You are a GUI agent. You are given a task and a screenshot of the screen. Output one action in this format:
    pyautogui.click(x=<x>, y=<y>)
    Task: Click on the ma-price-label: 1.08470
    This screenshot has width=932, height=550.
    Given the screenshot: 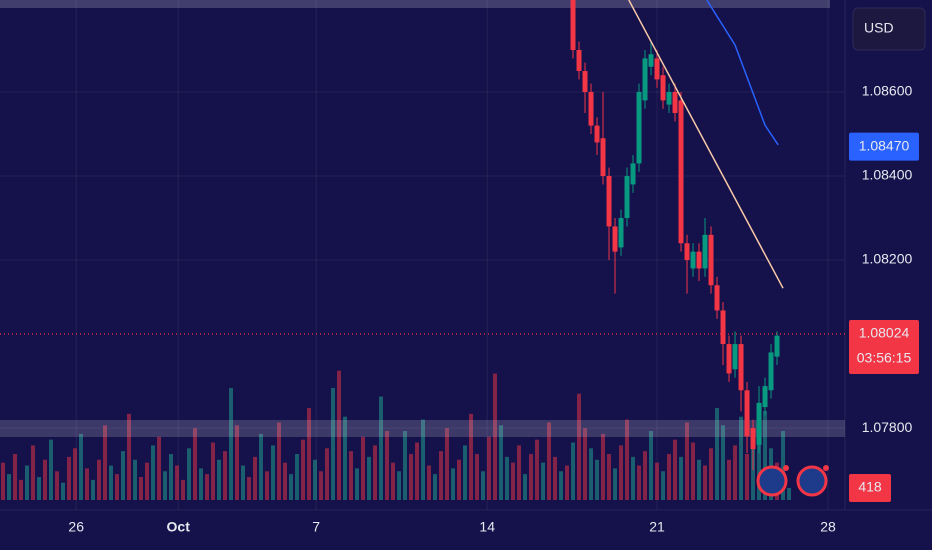 What is the action you would take?
    pyautogui.click(x=884, y=145)
    